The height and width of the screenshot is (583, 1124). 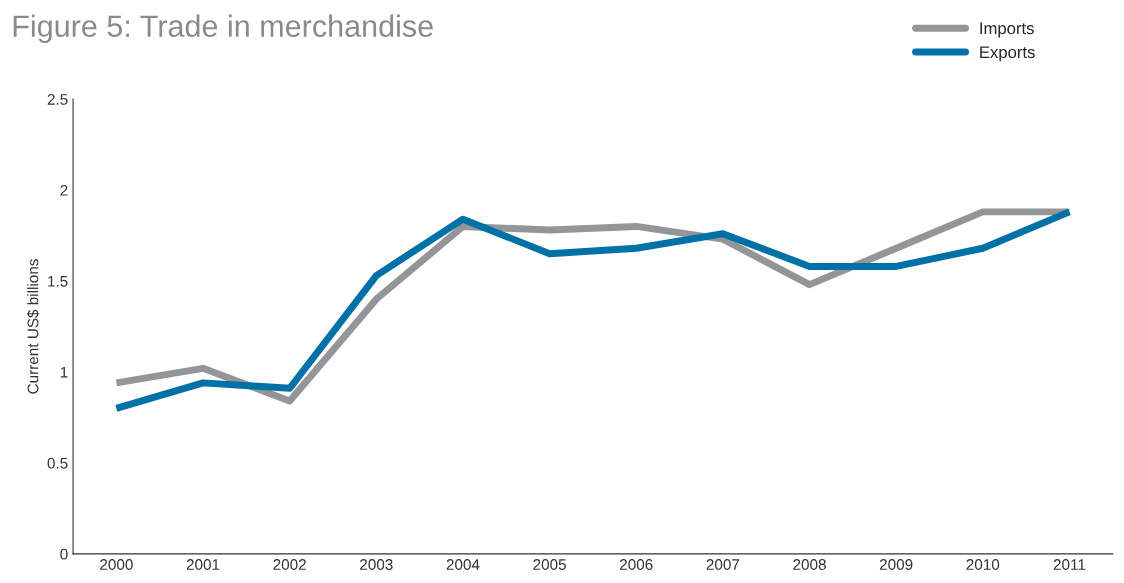 What do you see at coordinates (896, 564) in the screenshot?
I see `x-tick-label: 2009` at bounding box center [896, 564].